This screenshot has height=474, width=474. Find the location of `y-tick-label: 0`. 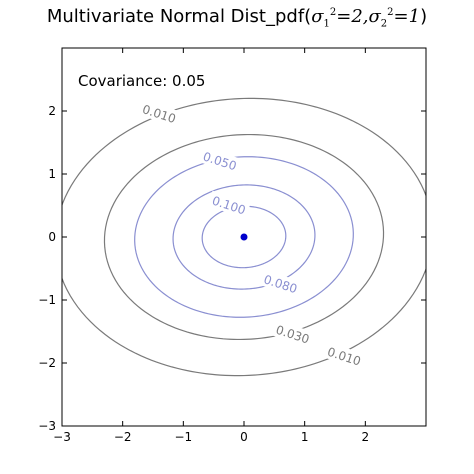

y-tick-label: 0 is located at coordinates (52, 237).